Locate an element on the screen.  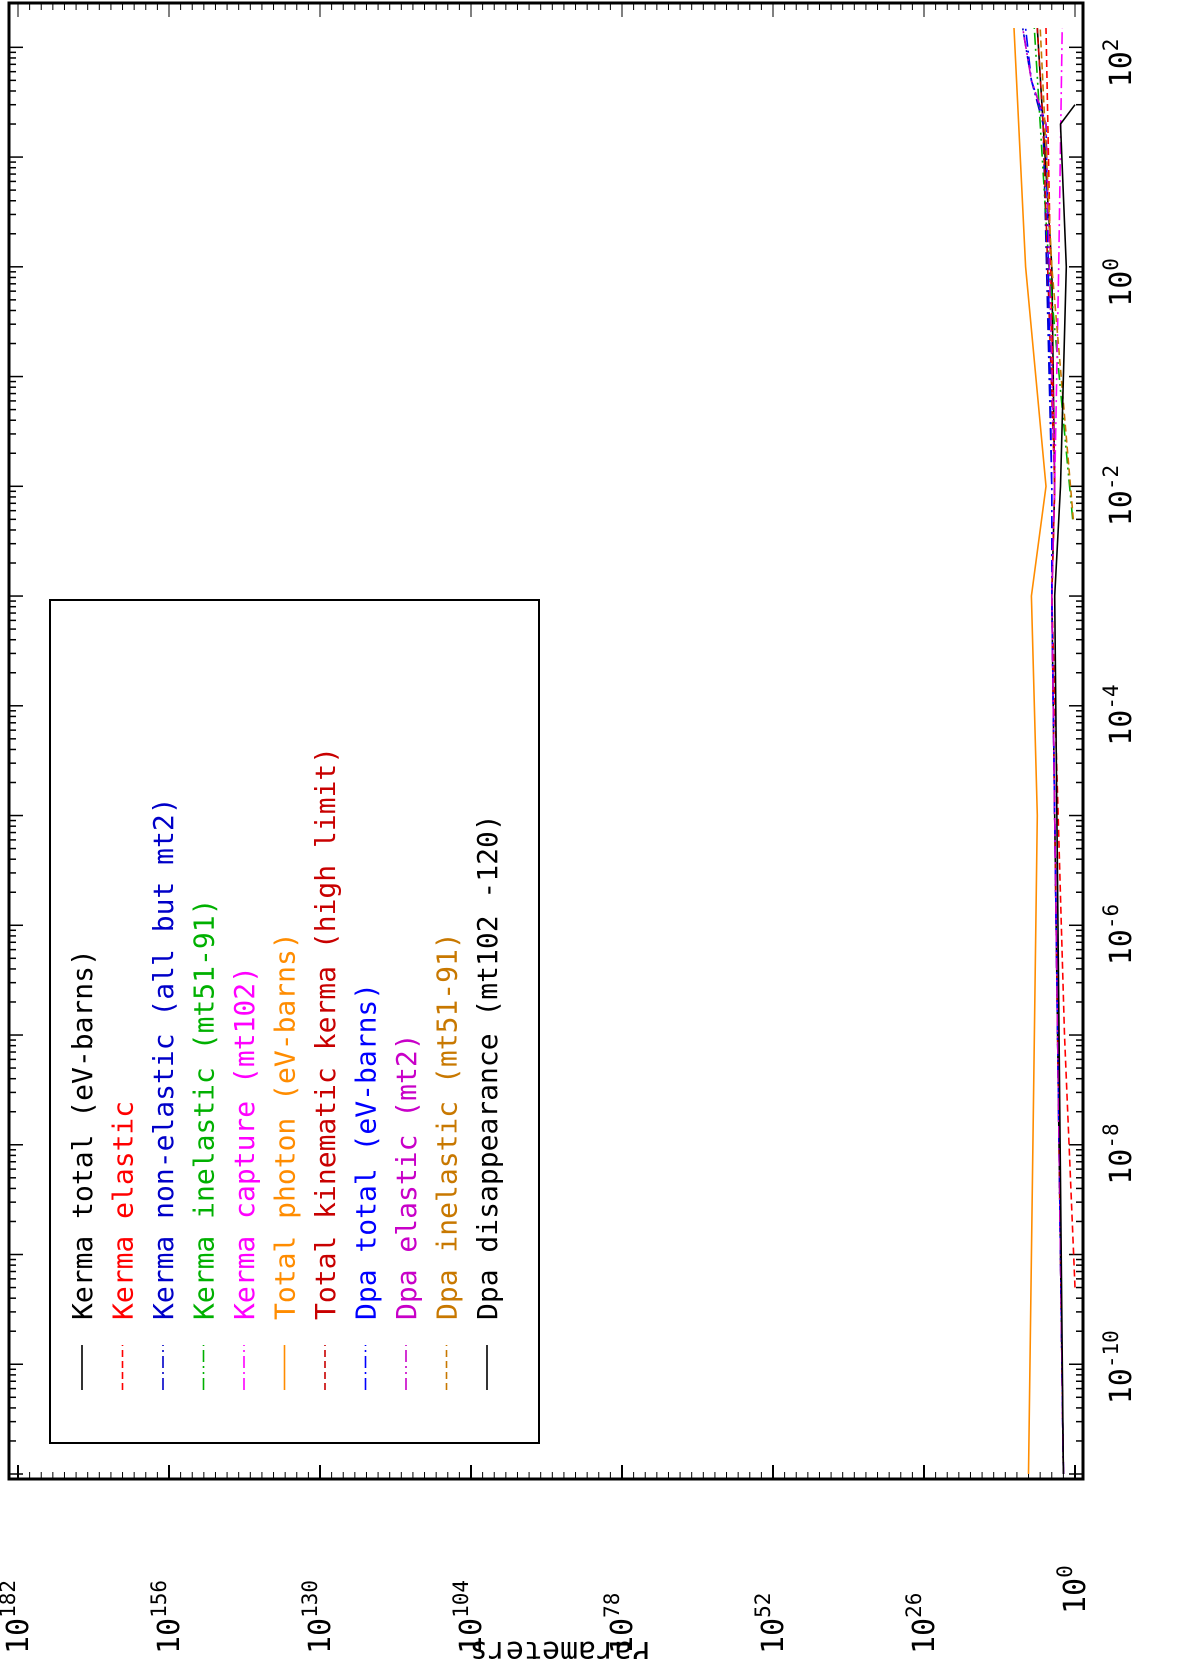
legend-label: Dpa total (eV-barns) is located at coordinates (366, 1151).